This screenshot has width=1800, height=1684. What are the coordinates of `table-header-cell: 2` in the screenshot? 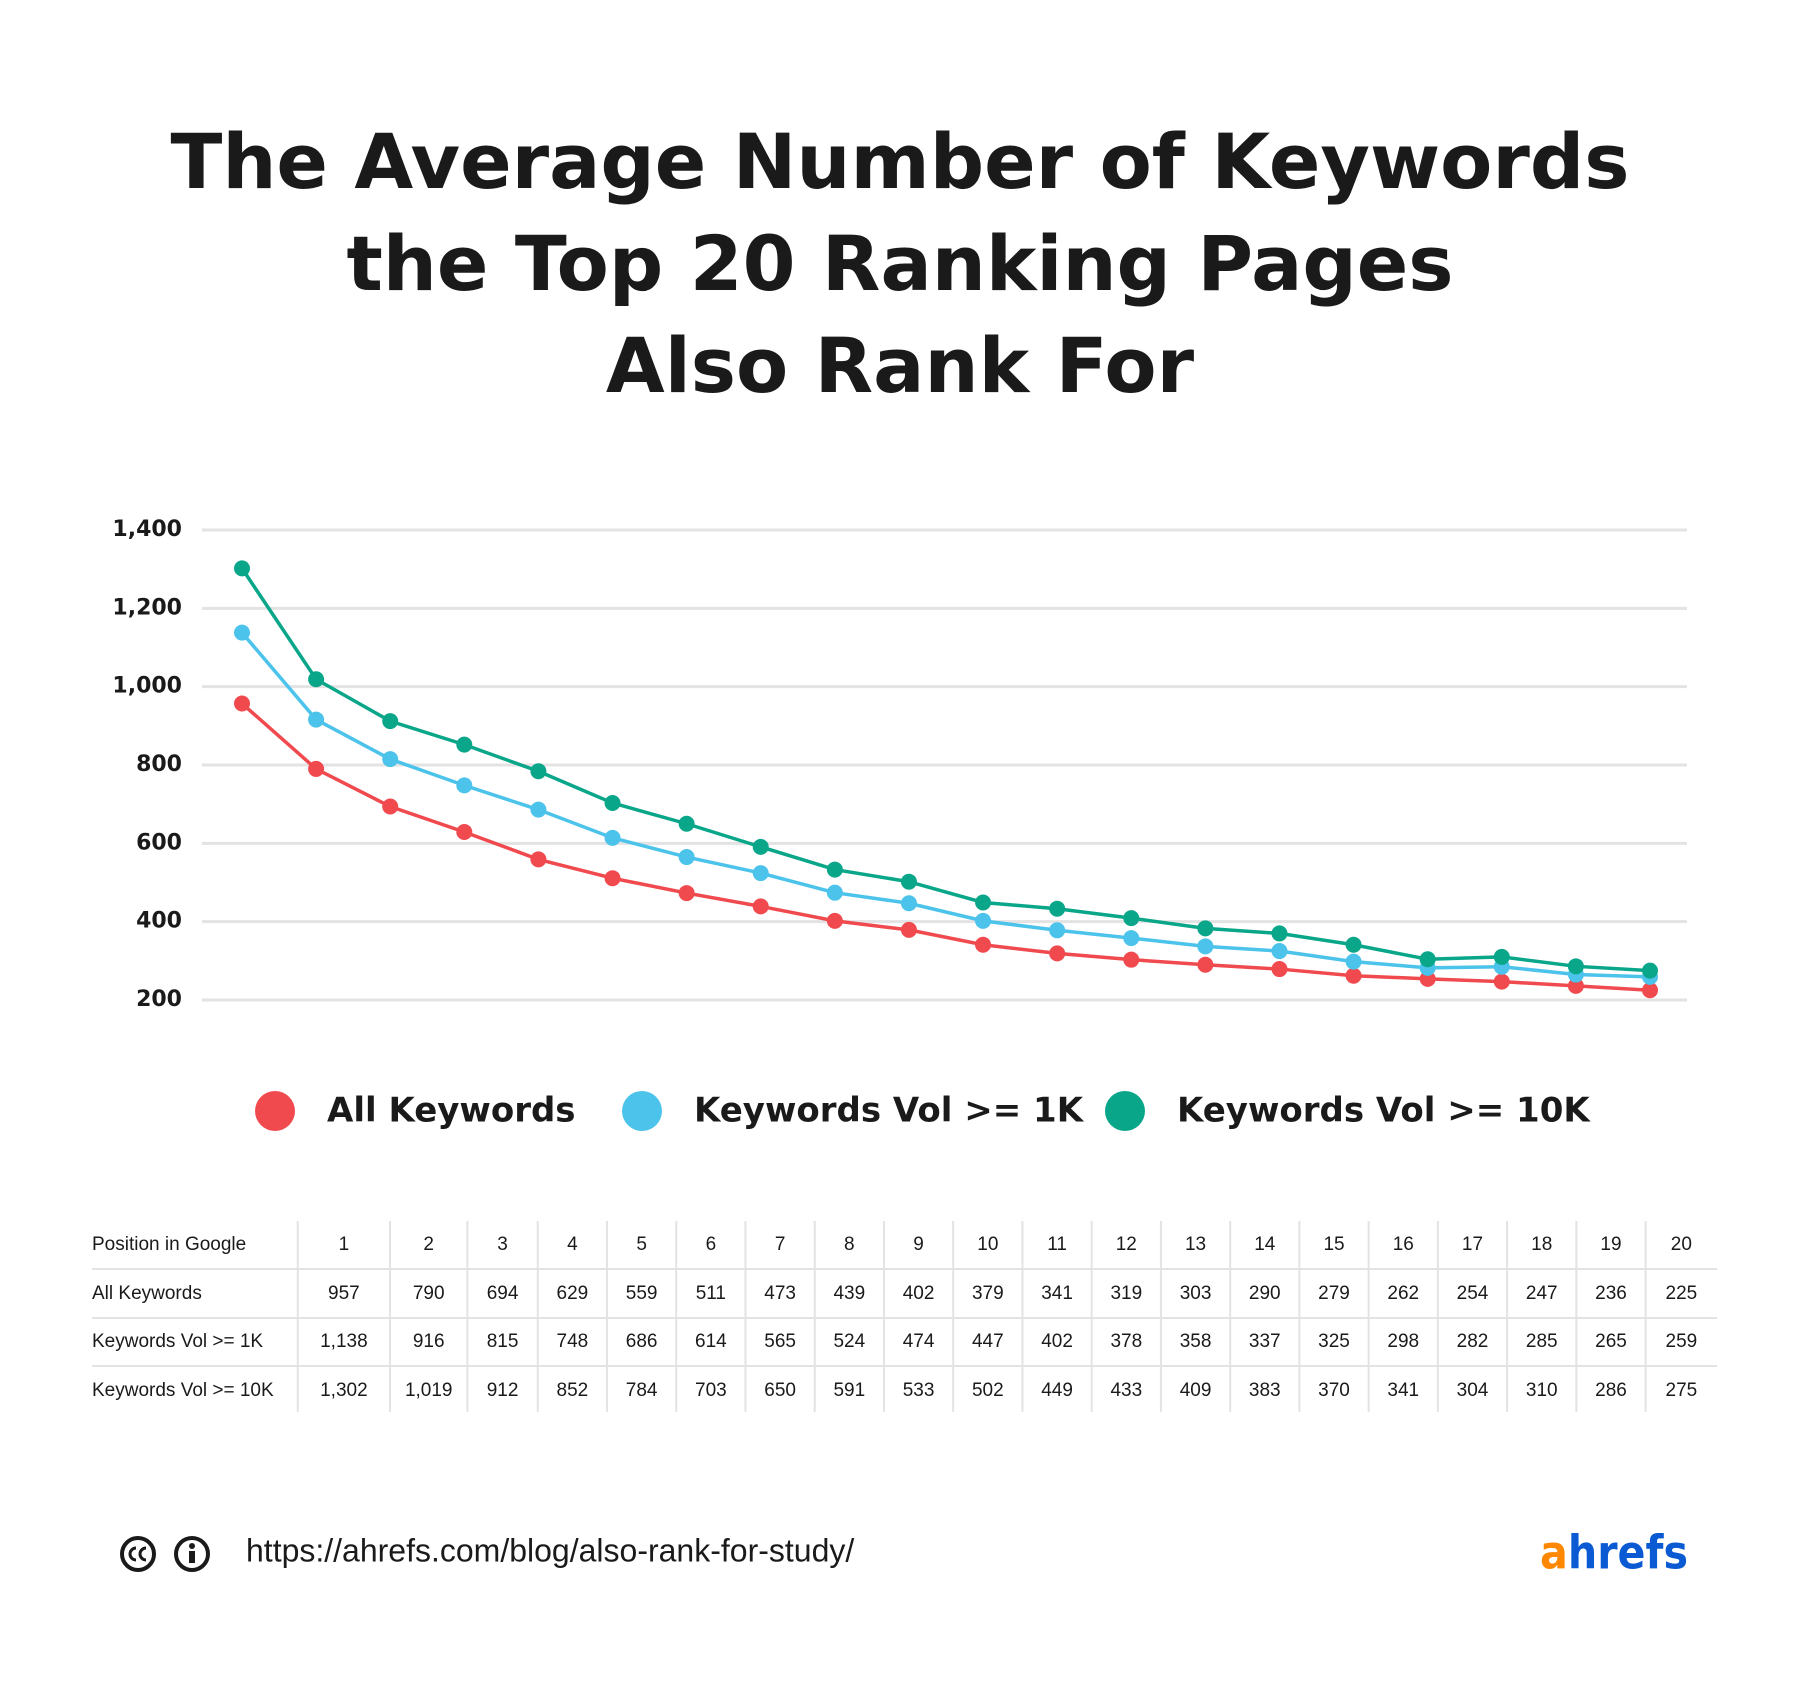 It's located at (428, 1244).